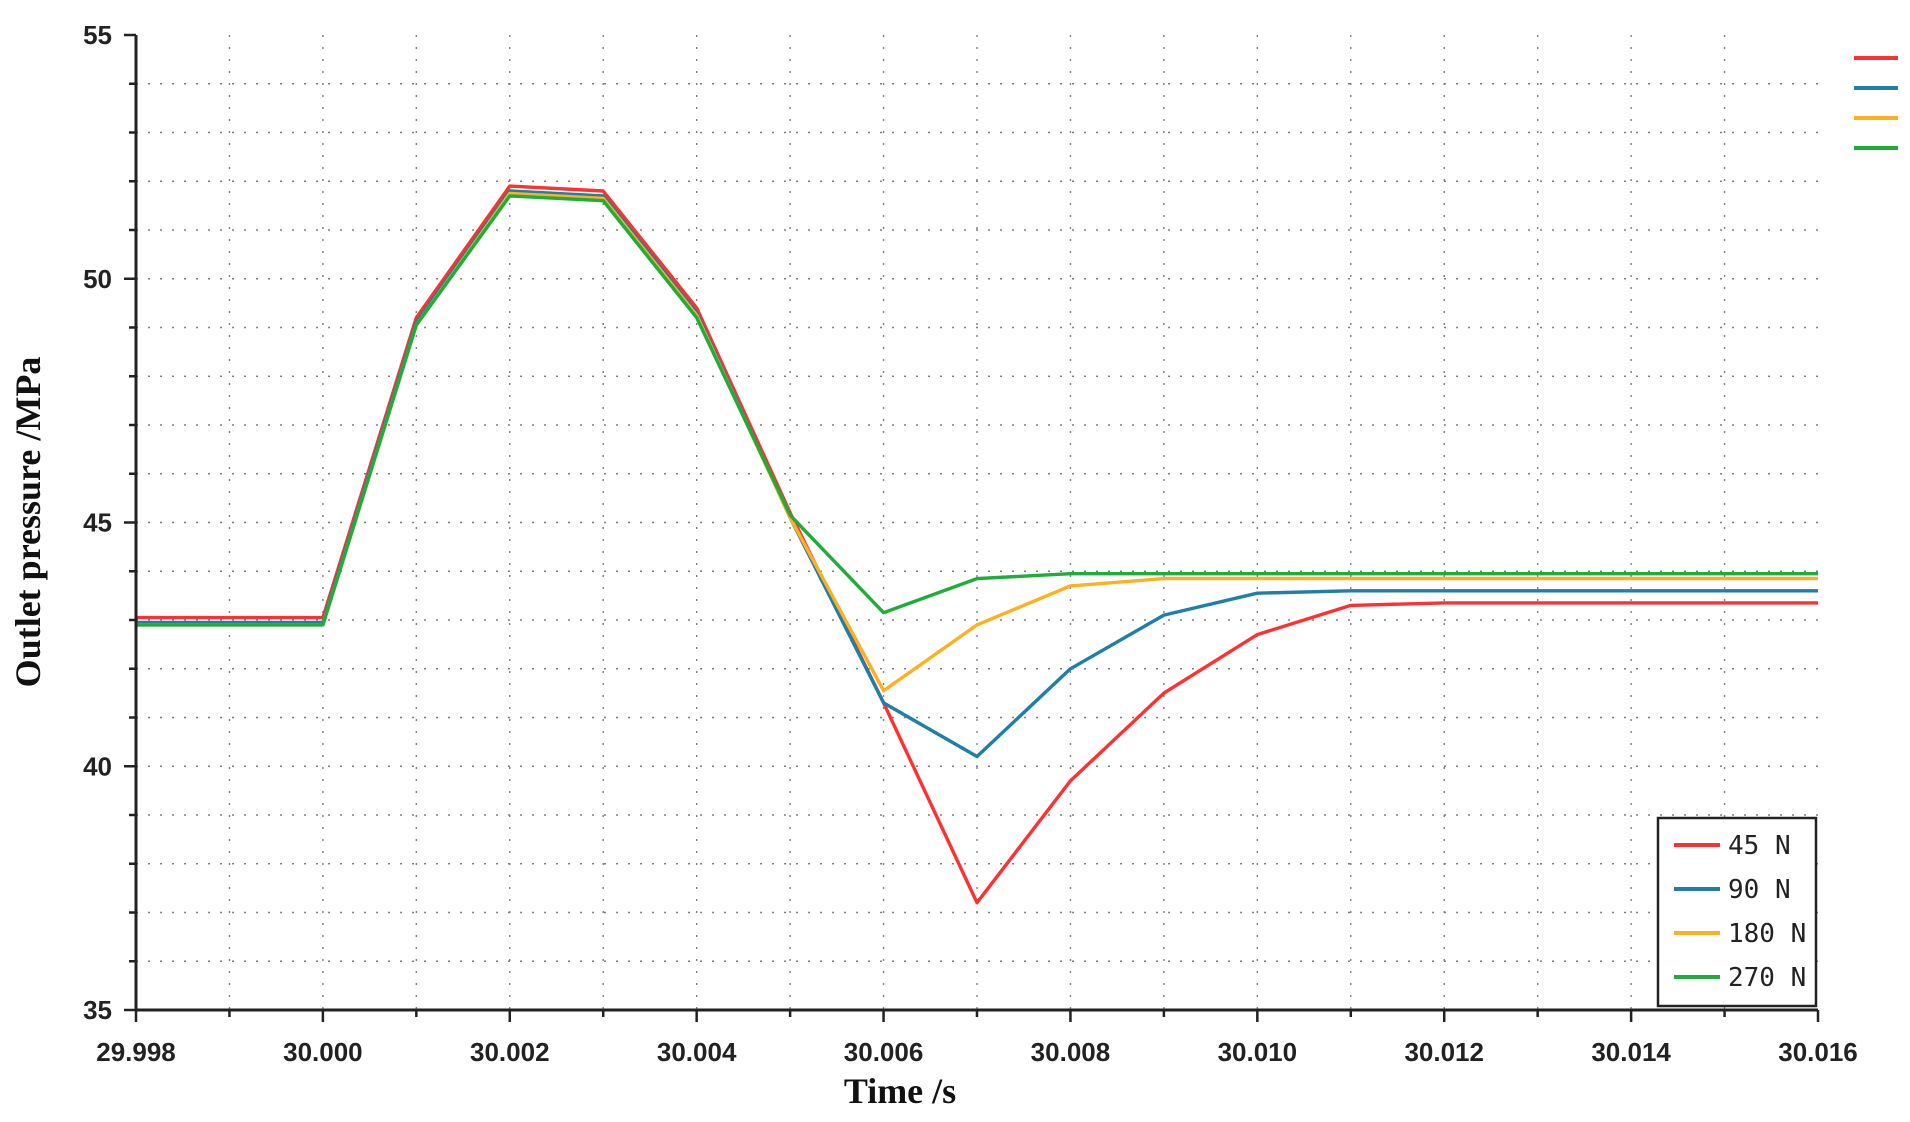 The width and height of the screenshot is (1910, 1122). Describe the element at coordinates (97, 766) in the screenshot. I see `y-tick-label: 40` at that location.